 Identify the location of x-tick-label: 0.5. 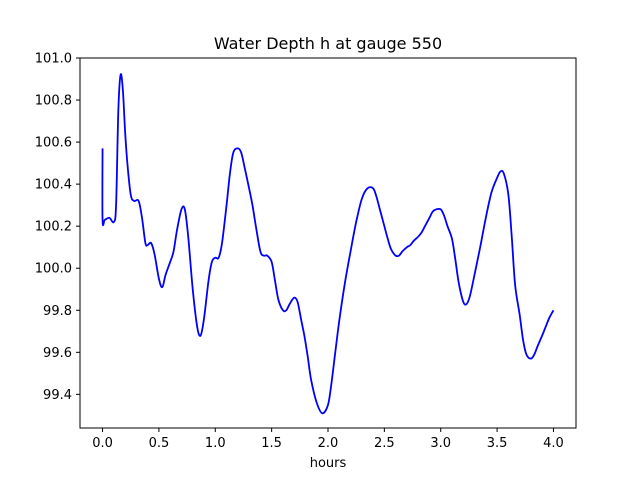
(159, 443).